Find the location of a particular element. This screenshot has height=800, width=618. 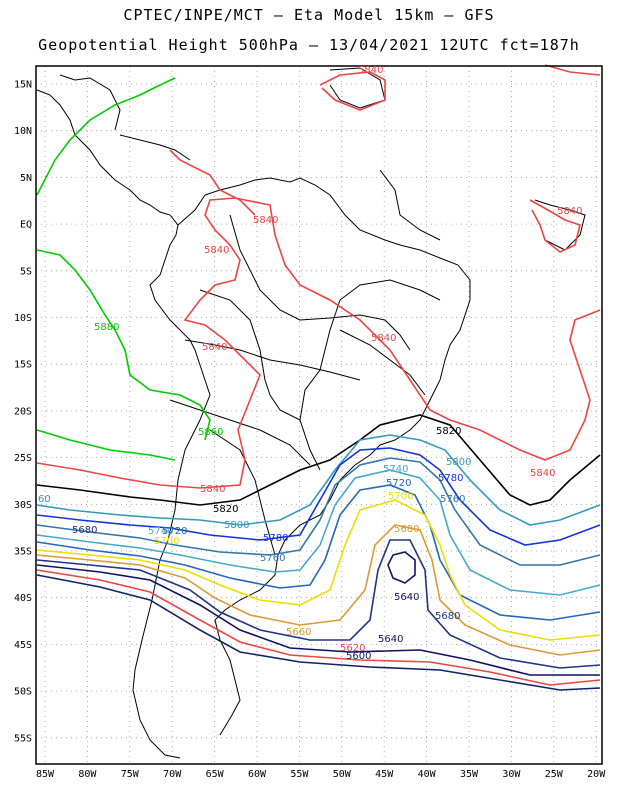

label-5740-east: 5740 is located at coordinates (395, 469).